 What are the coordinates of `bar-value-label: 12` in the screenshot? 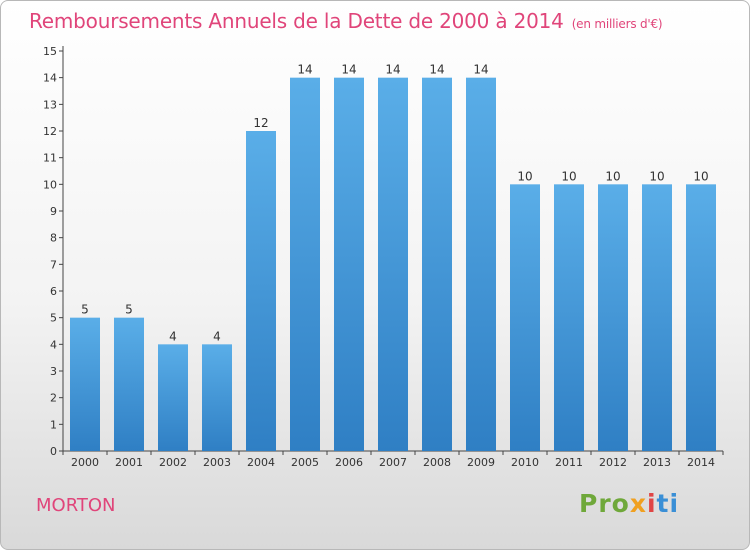 It's located at (260, 123).